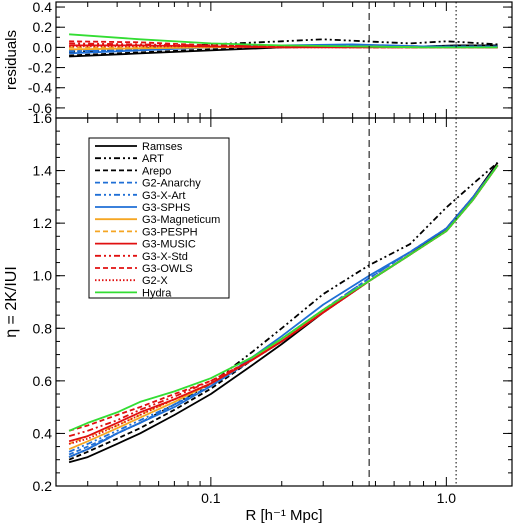 The height and width of the screenshot is (526, 520). What do you see at coordinates (43, 486) in the screenshot?
I see `main-ytick-label: 0.2` at bounding box center [43, 486].